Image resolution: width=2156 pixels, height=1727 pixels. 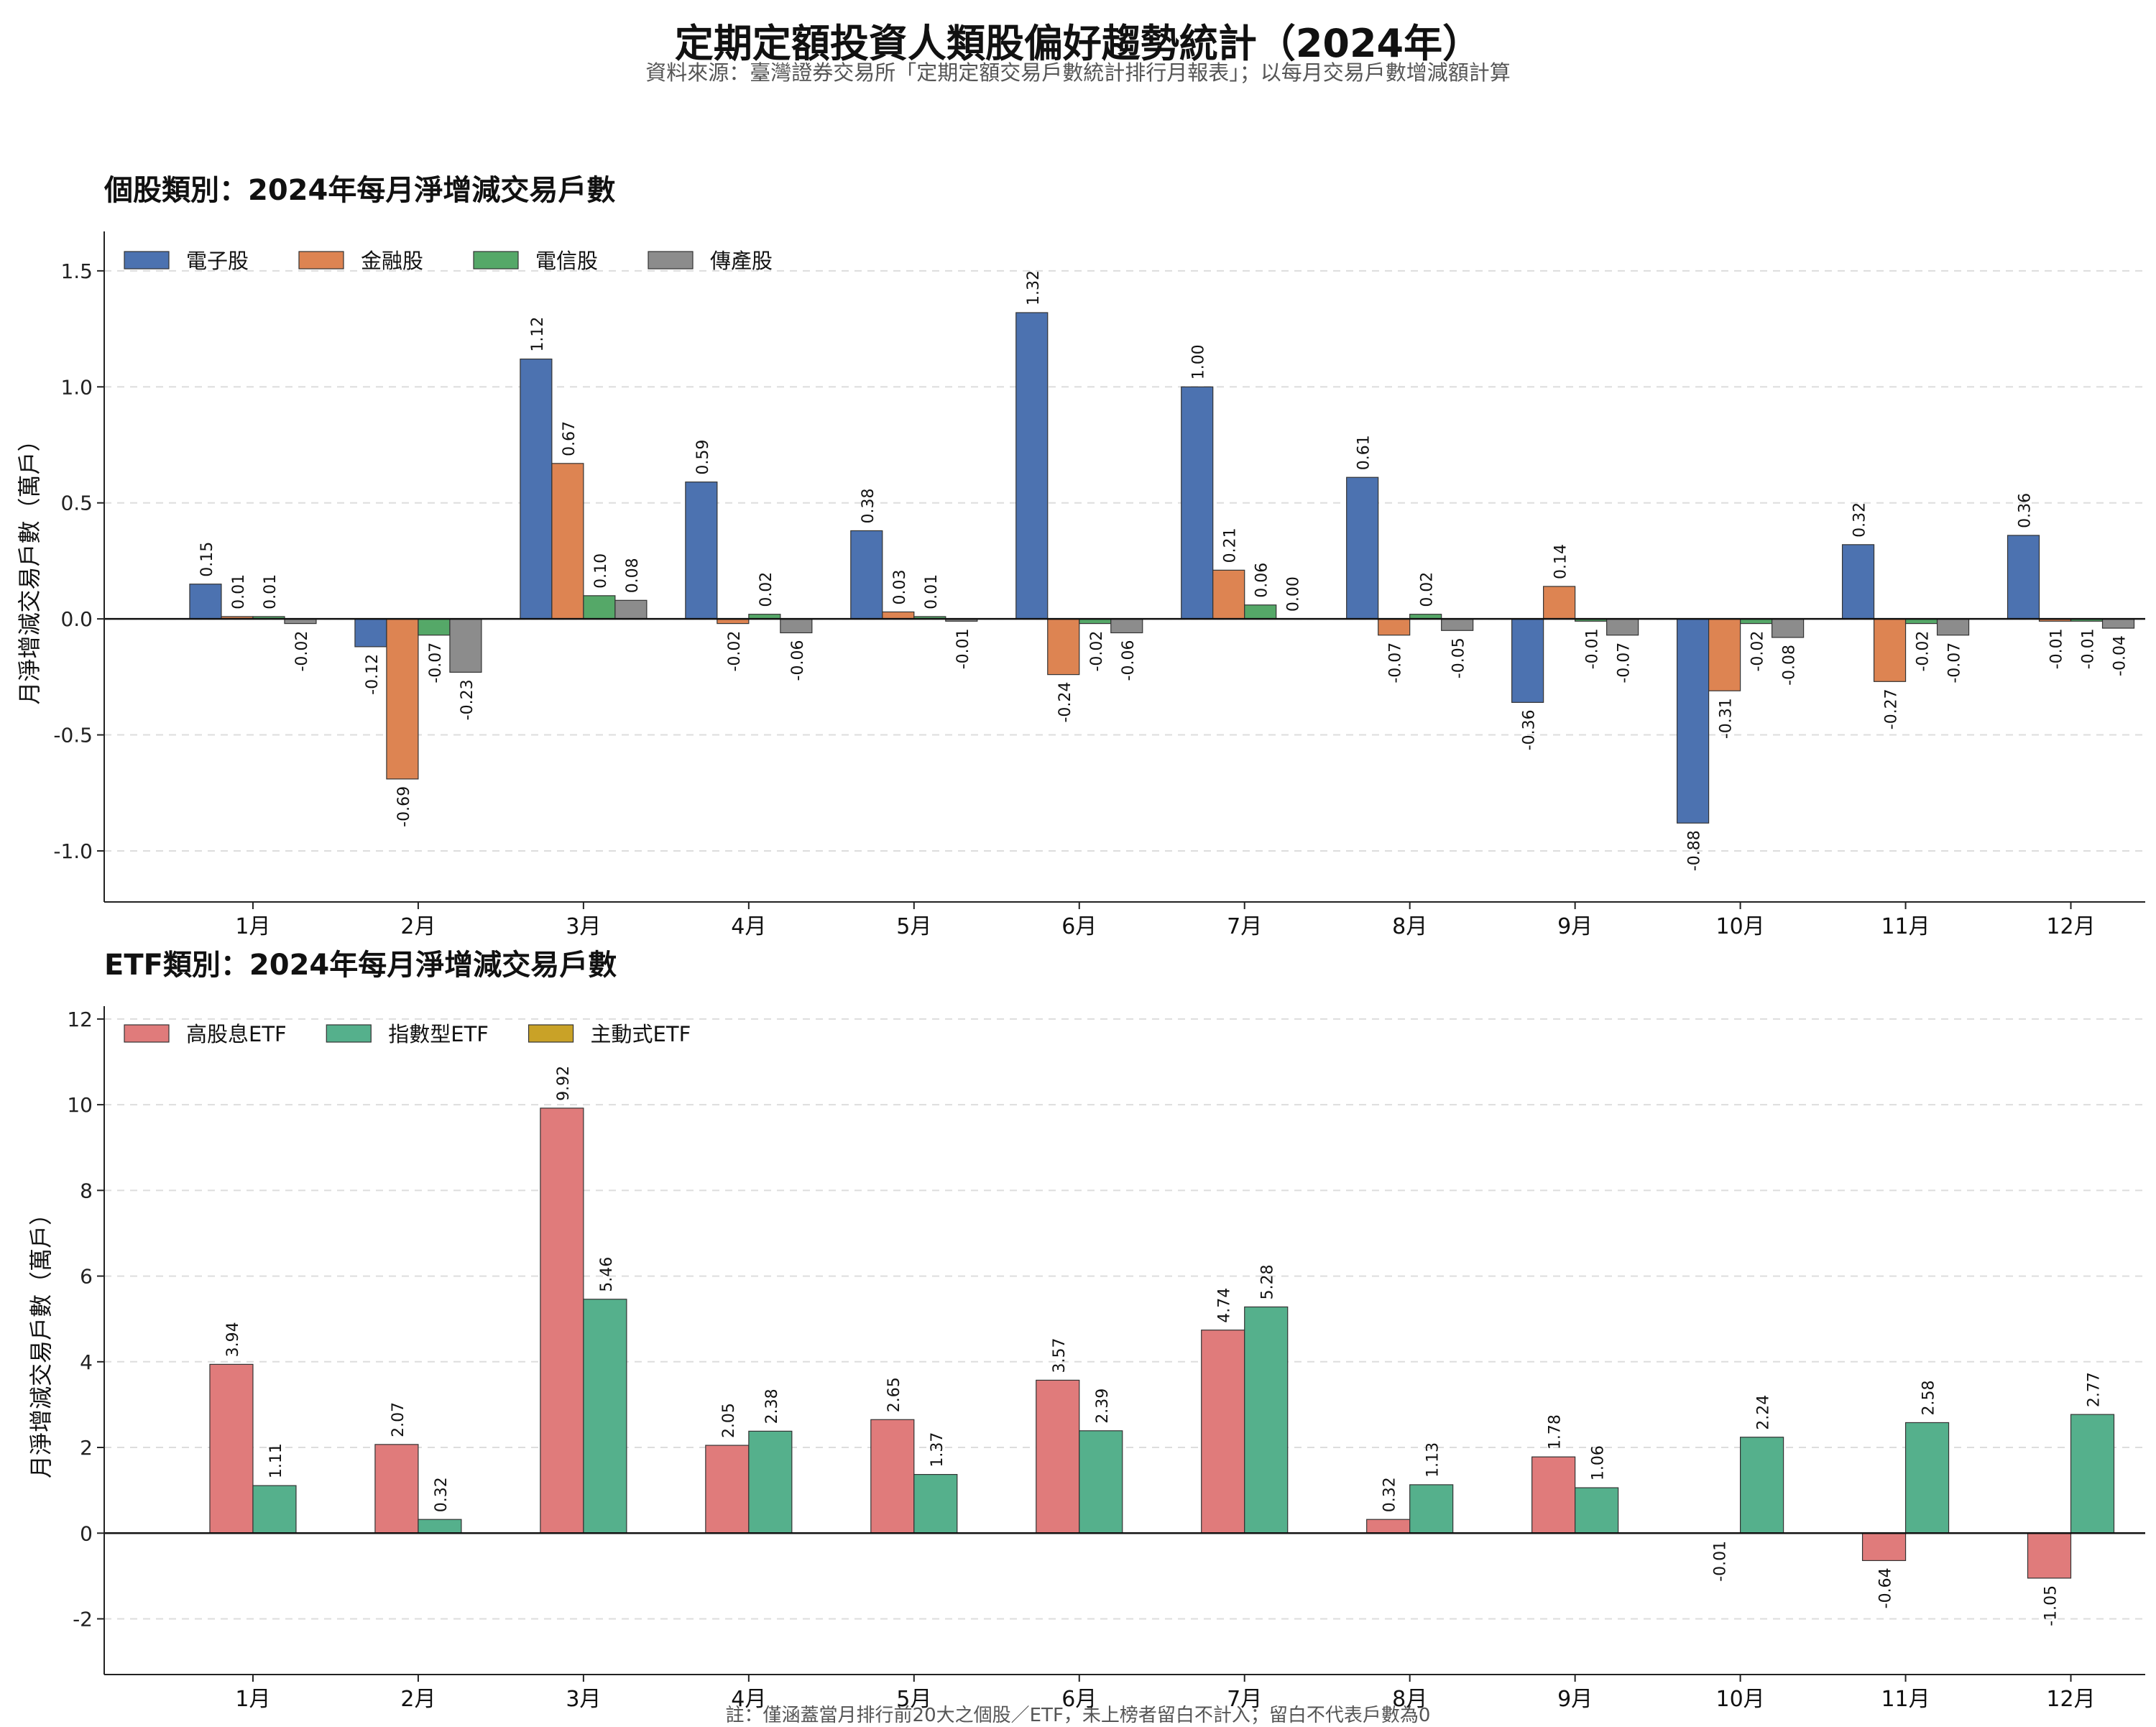 I want to click on legend-label: 高股息ETF, so click(x=237, y=1034).